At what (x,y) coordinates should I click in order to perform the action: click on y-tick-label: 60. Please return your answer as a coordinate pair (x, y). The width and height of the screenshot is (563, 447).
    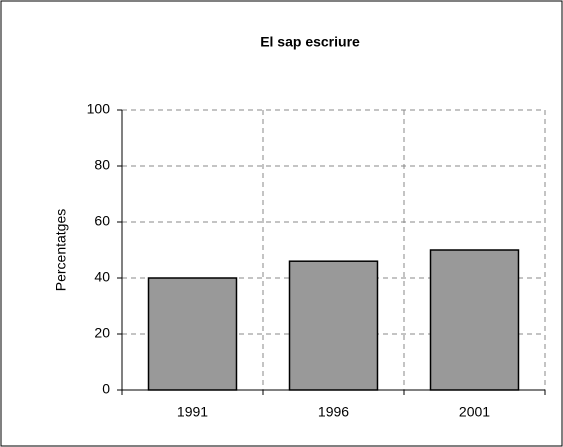
    Looking at the image, I should click on (102, 221).